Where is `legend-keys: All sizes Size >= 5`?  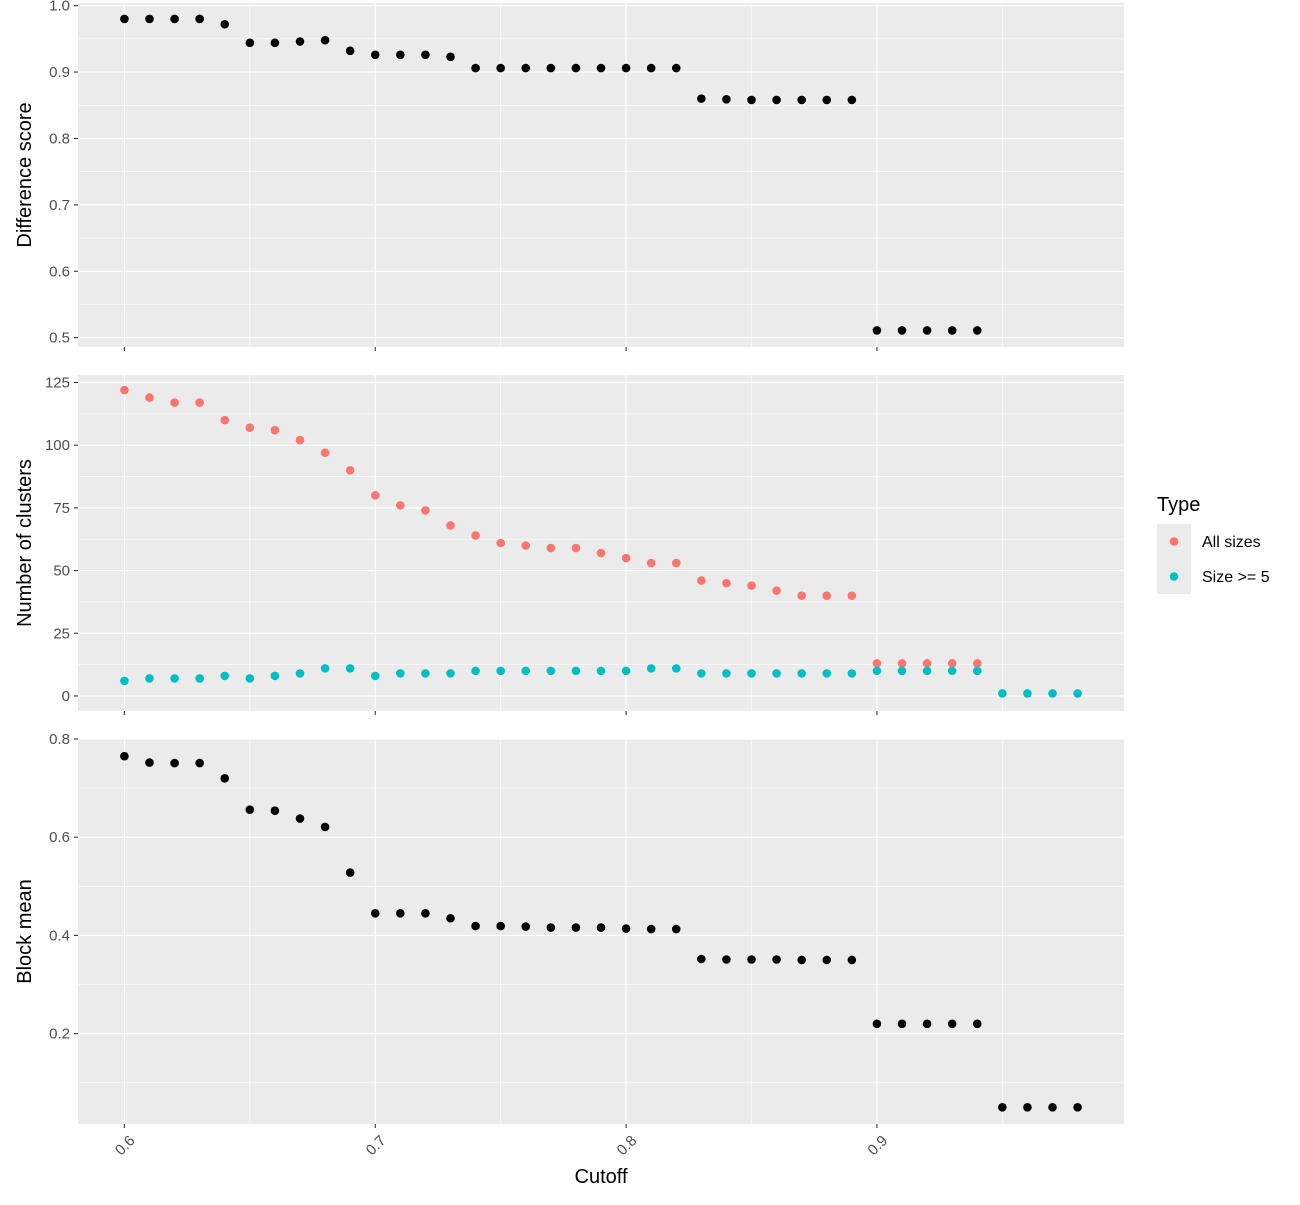 legend-keys: All sizes Size >= 5 is located at coordinates (1213, 559).